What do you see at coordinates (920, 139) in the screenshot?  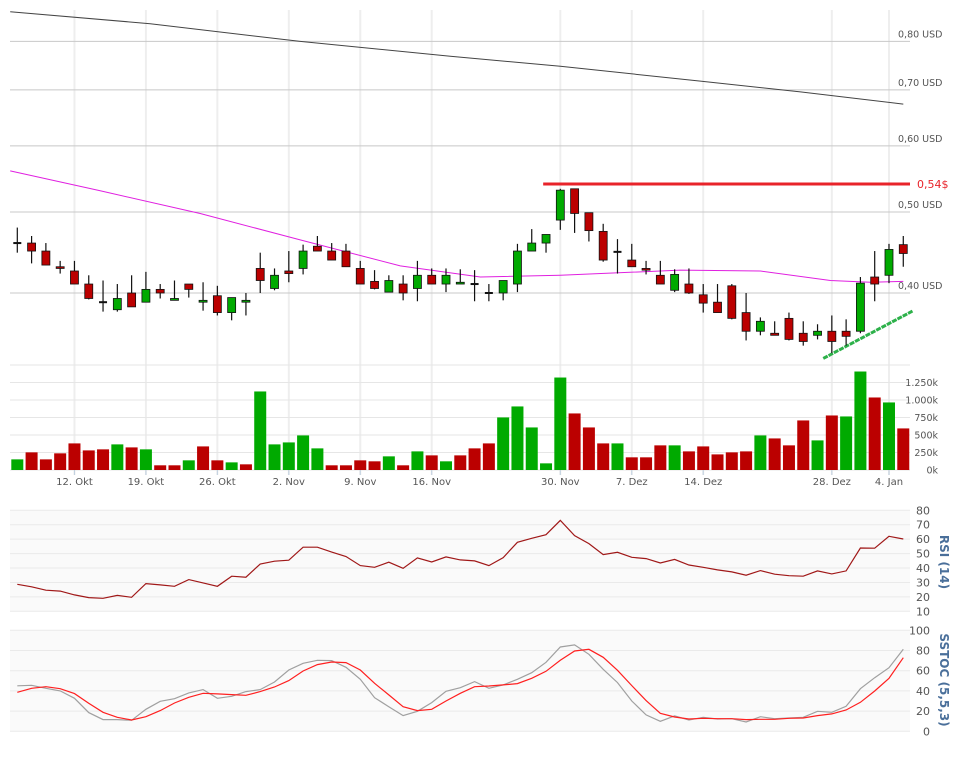 I see `price-tick-label: 0,60 USD` at bounding box center [920, 139].